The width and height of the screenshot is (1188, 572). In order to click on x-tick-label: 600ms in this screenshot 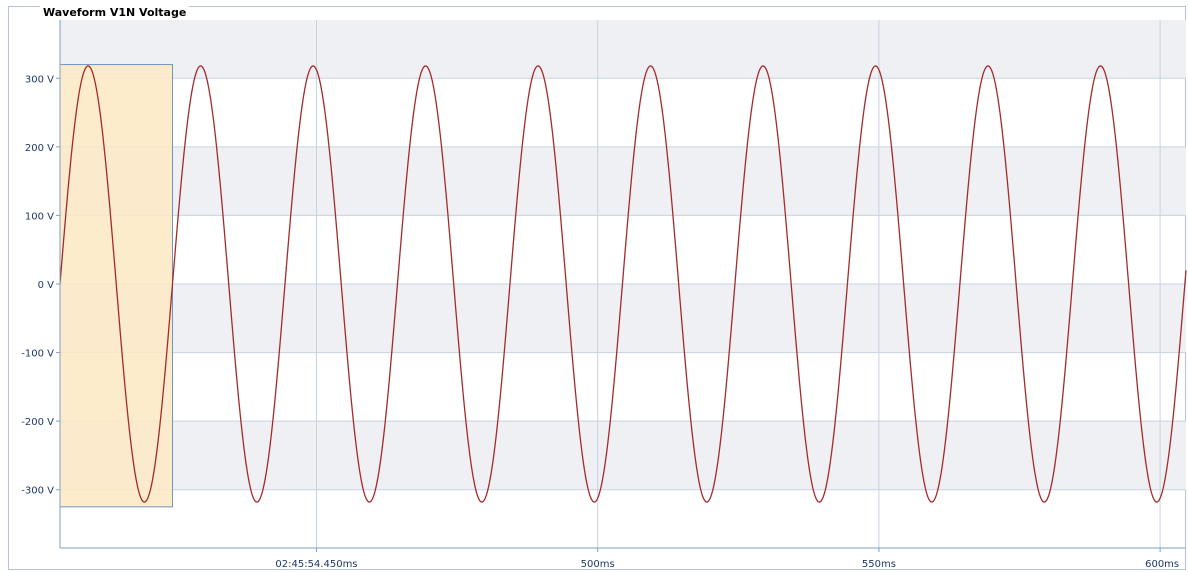, I will do `click(1162, 564)`.